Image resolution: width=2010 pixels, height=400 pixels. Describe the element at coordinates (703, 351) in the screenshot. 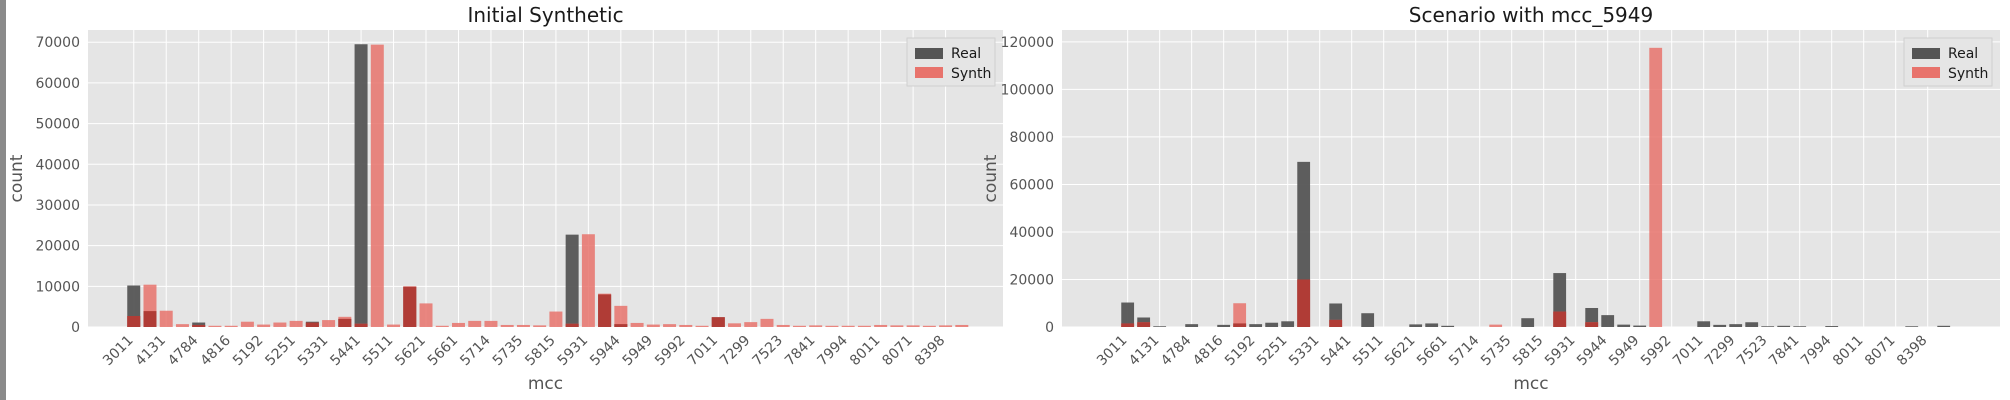

I see `x-tick-label: 7011` at that location.